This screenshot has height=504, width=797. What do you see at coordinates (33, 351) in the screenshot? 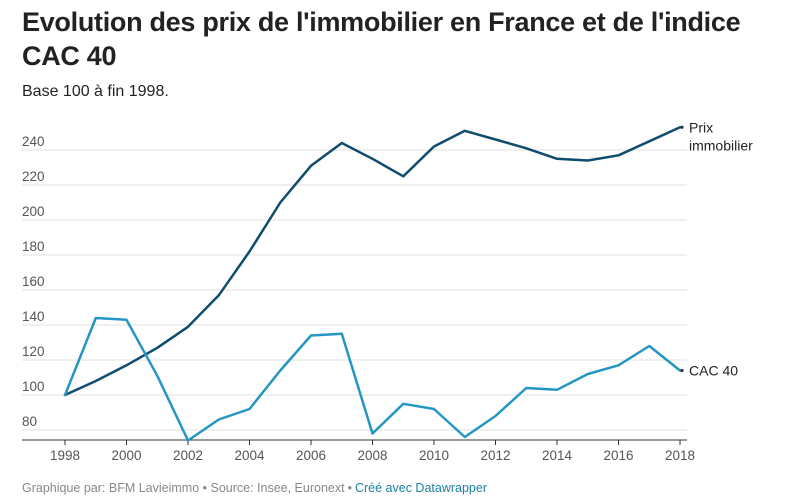
I see `y-tick-label: 120` at bounding box center [33, 351].